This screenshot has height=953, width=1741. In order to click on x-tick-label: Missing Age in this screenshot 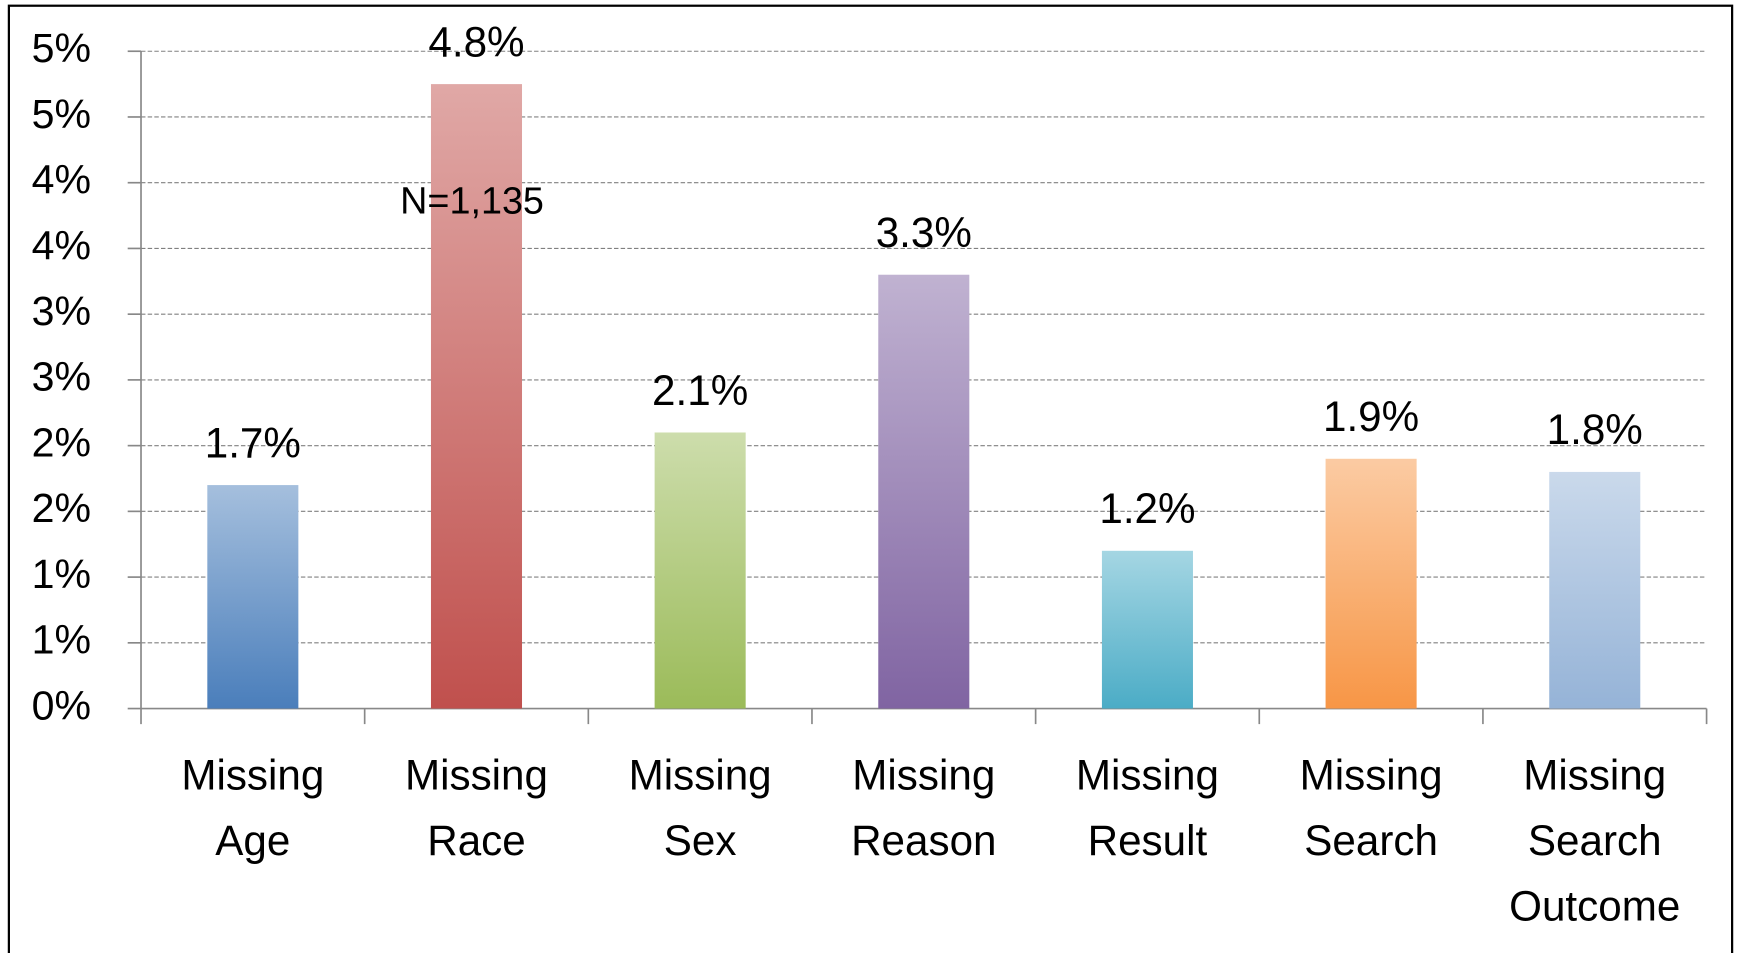, I will do `click(253, 809)`.